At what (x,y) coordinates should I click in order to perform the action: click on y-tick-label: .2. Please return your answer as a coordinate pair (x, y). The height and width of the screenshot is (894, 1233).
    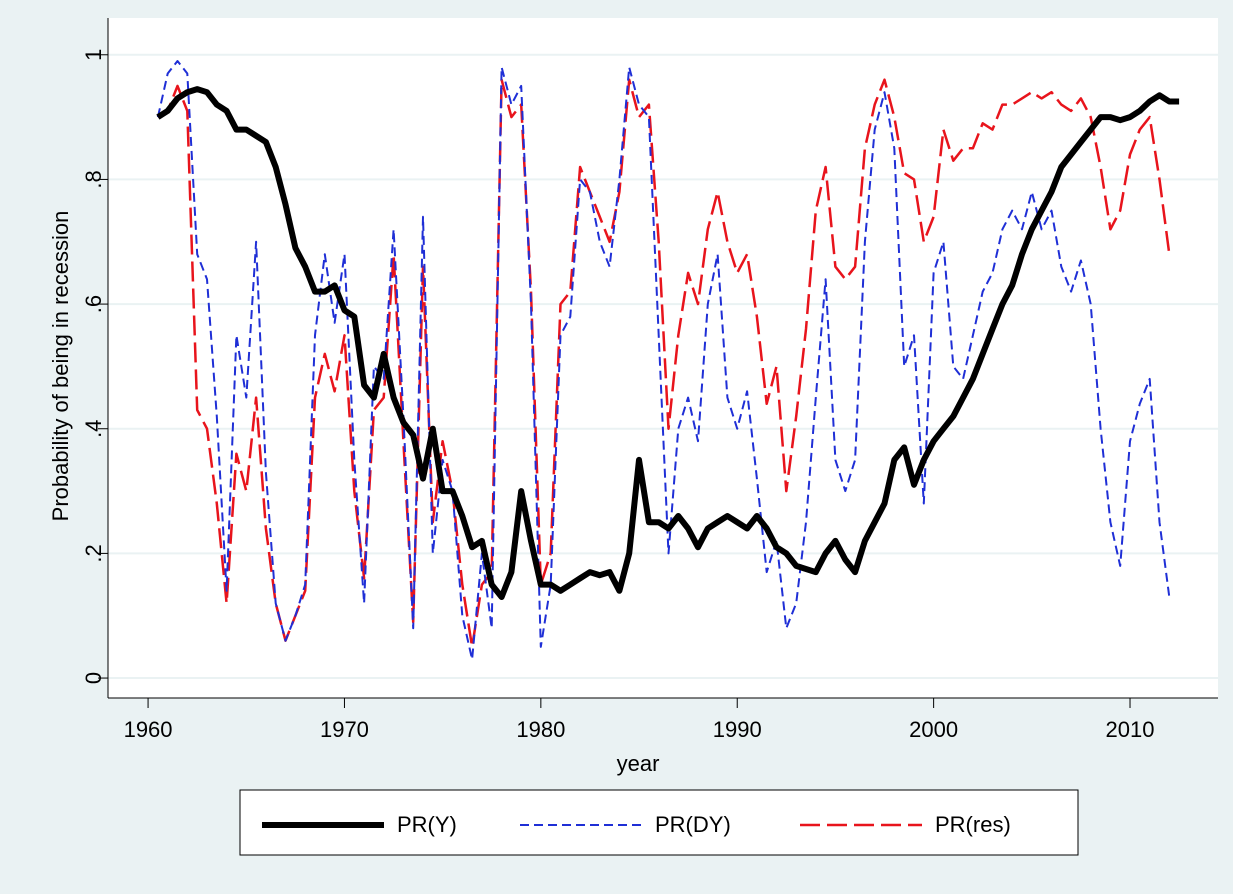
    Looking at the image, I should click on (93, 553).